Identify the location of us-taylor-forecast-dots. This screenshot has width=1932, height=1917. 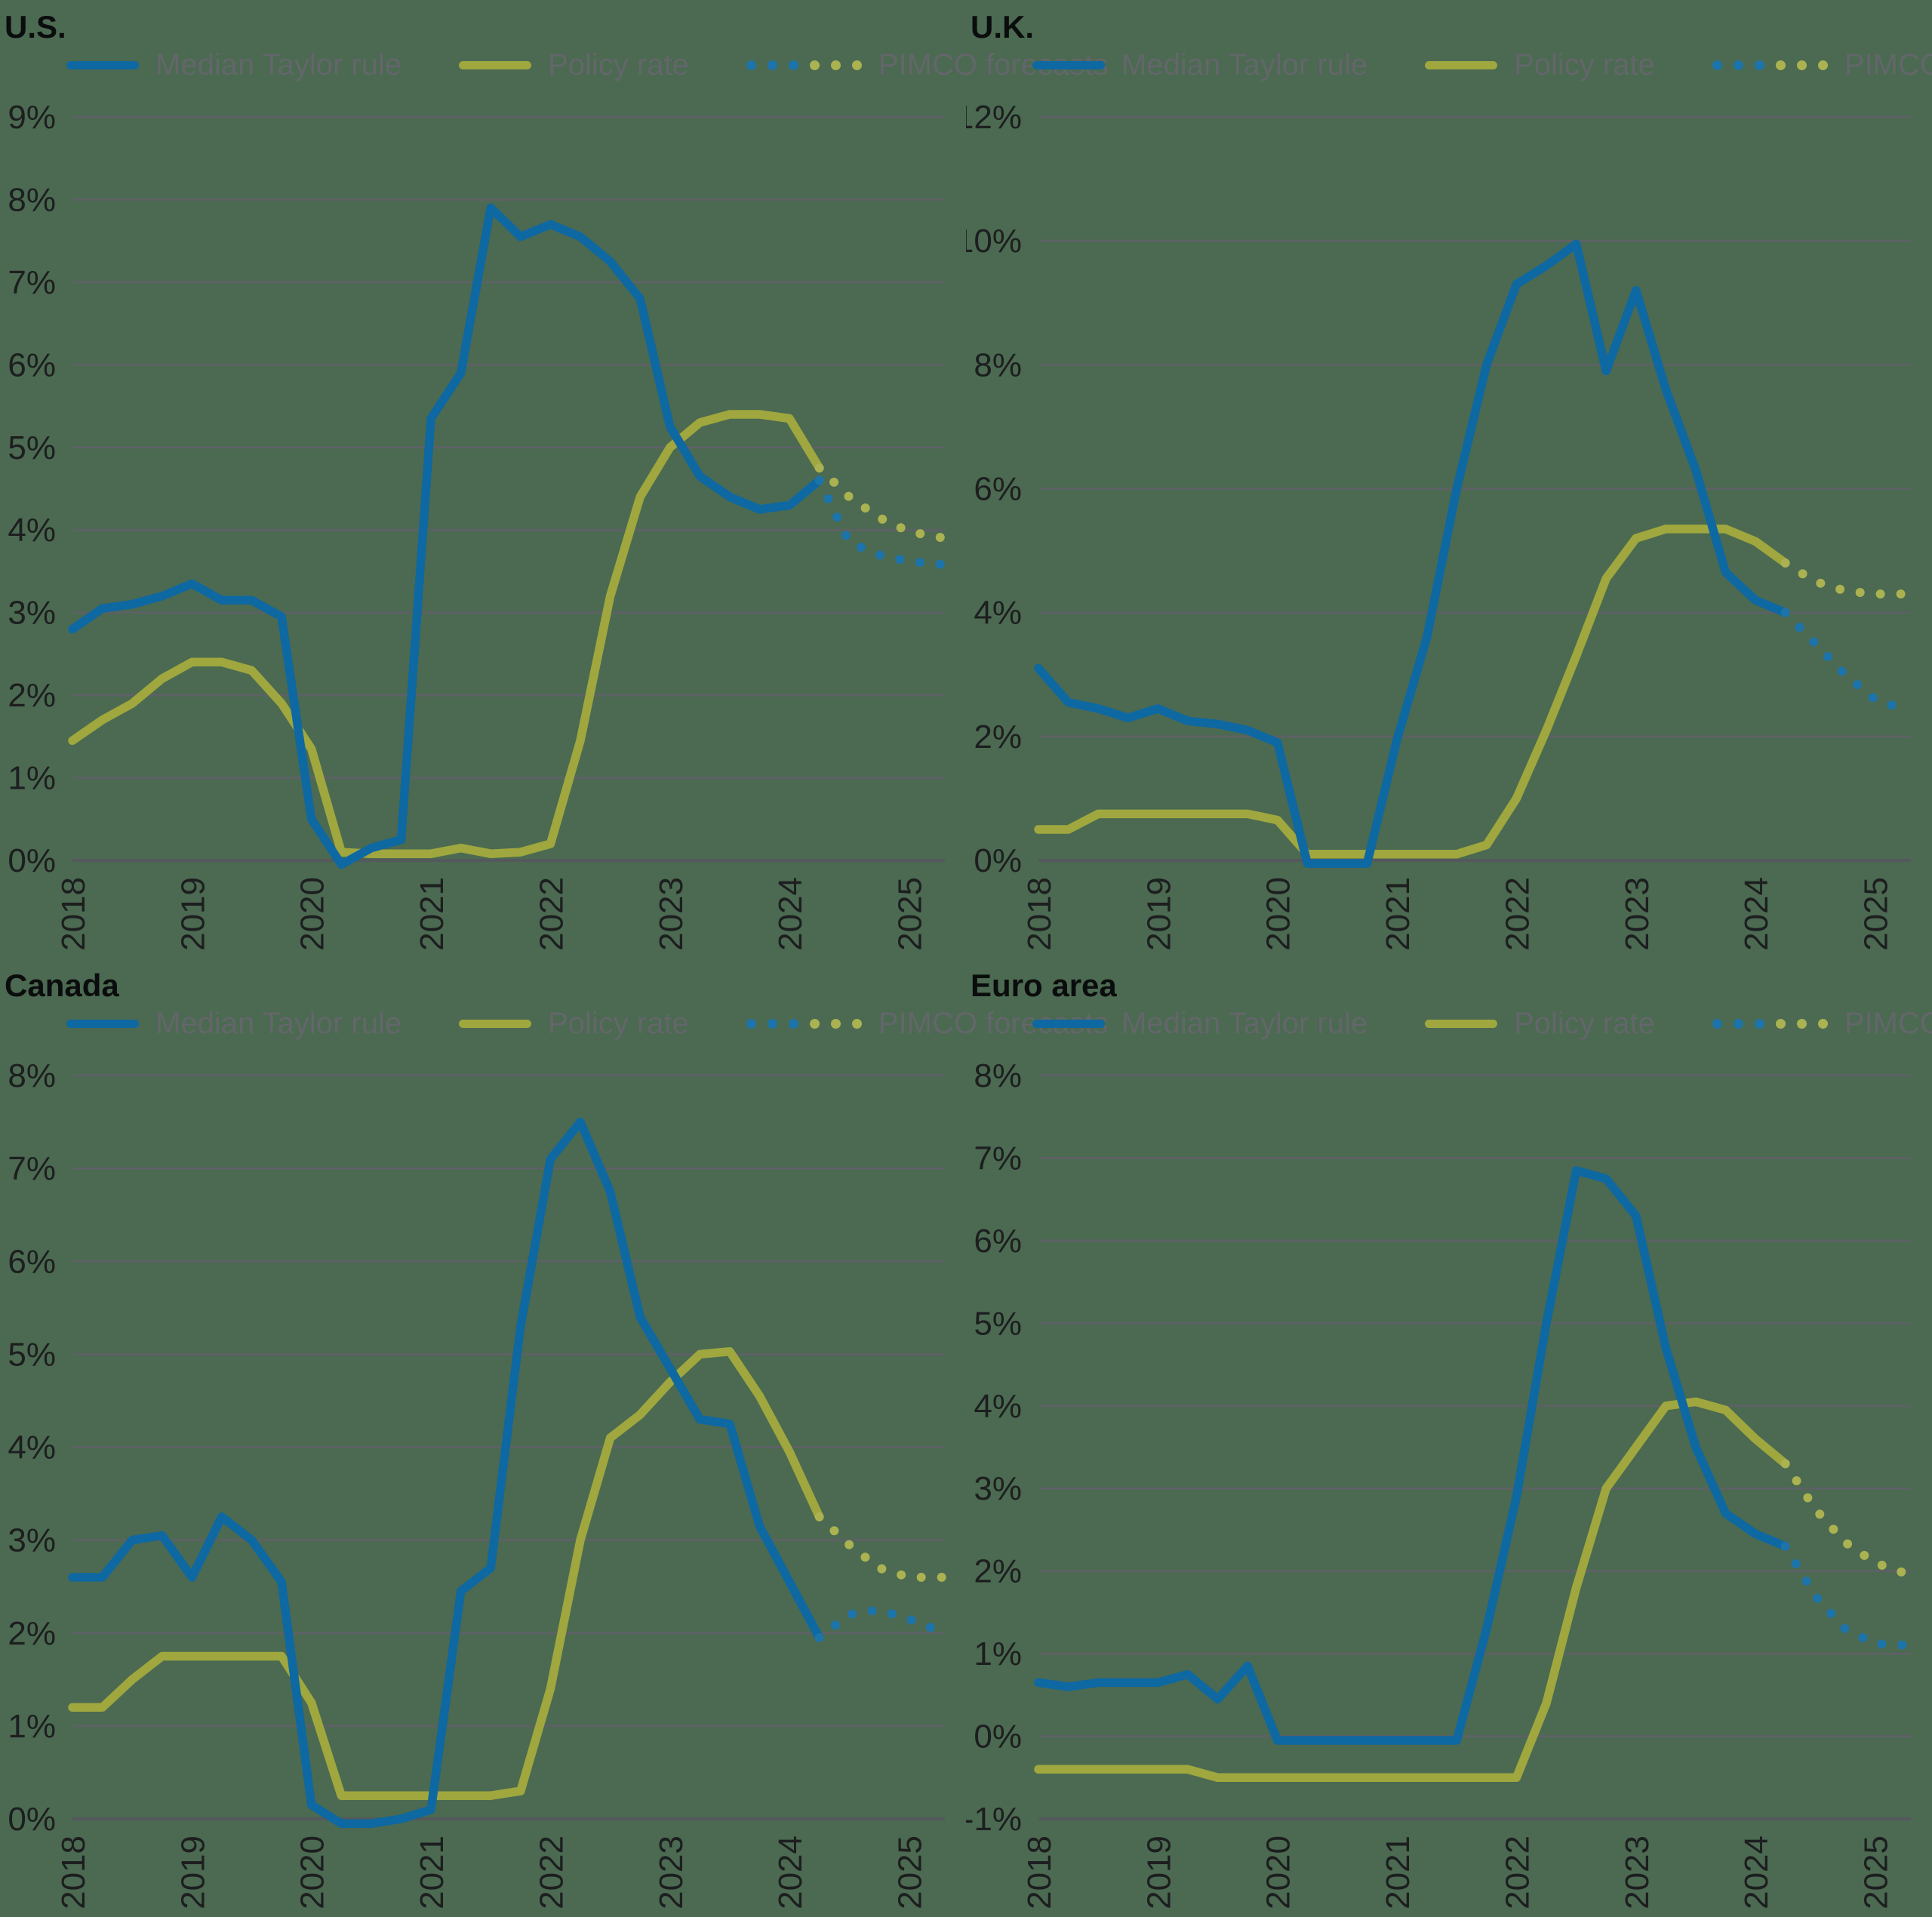
(881, 522).